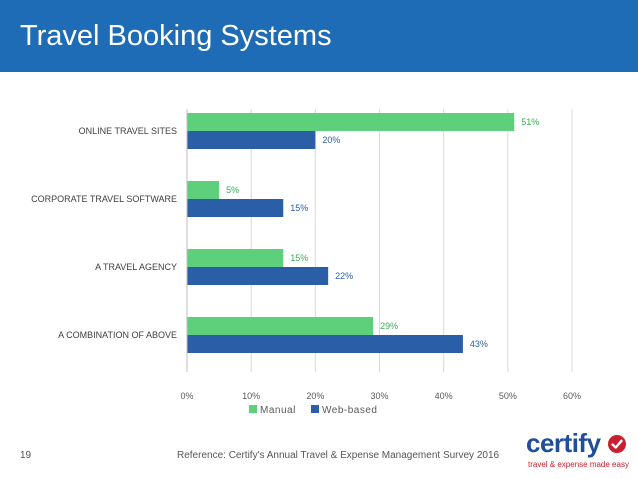 The image size is (638, 479). What do you see at coordinates (104, 199) in the screenshot?
I see `category-label: CORPORATE TRAVEL SOFTWARE` at bounding box center [104, 199].